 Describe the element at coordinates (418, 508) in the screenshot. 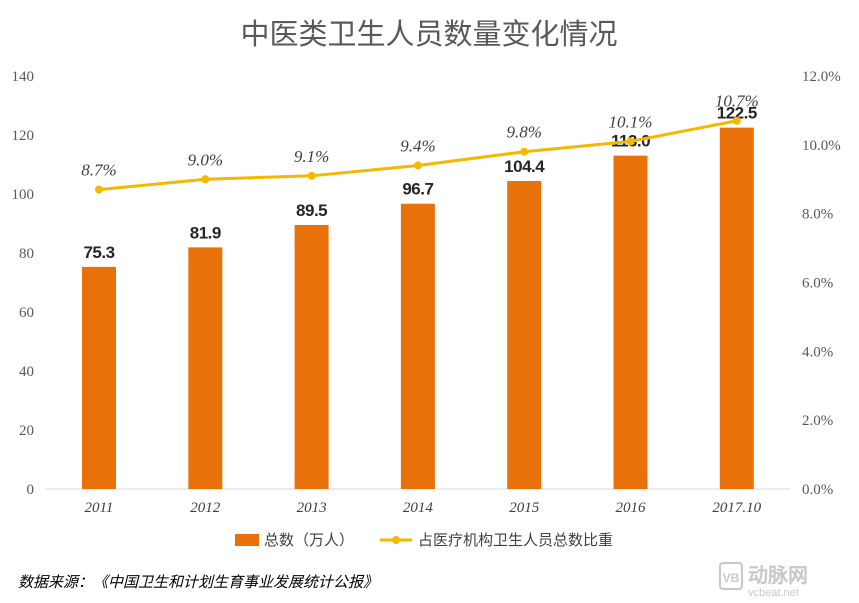

I see `x-tick-label: 2014` at that location.